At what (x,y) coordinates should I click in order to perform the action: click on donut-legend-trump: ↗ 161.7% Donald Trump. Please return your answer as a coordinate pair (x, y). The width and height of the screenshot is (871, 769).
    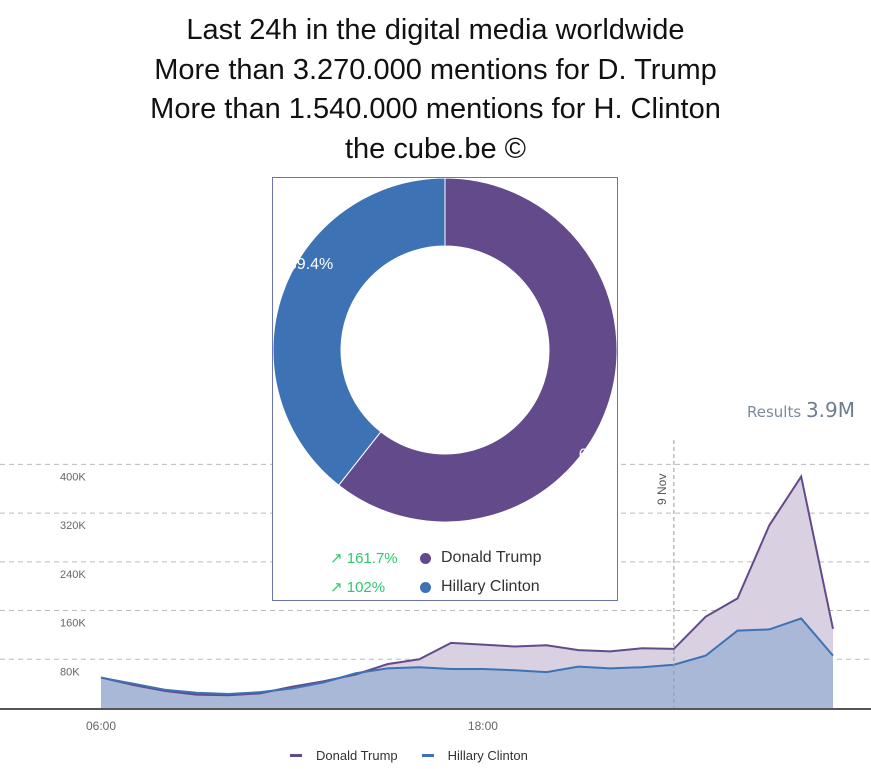
    Looking at the image, I should click on (436, 558).